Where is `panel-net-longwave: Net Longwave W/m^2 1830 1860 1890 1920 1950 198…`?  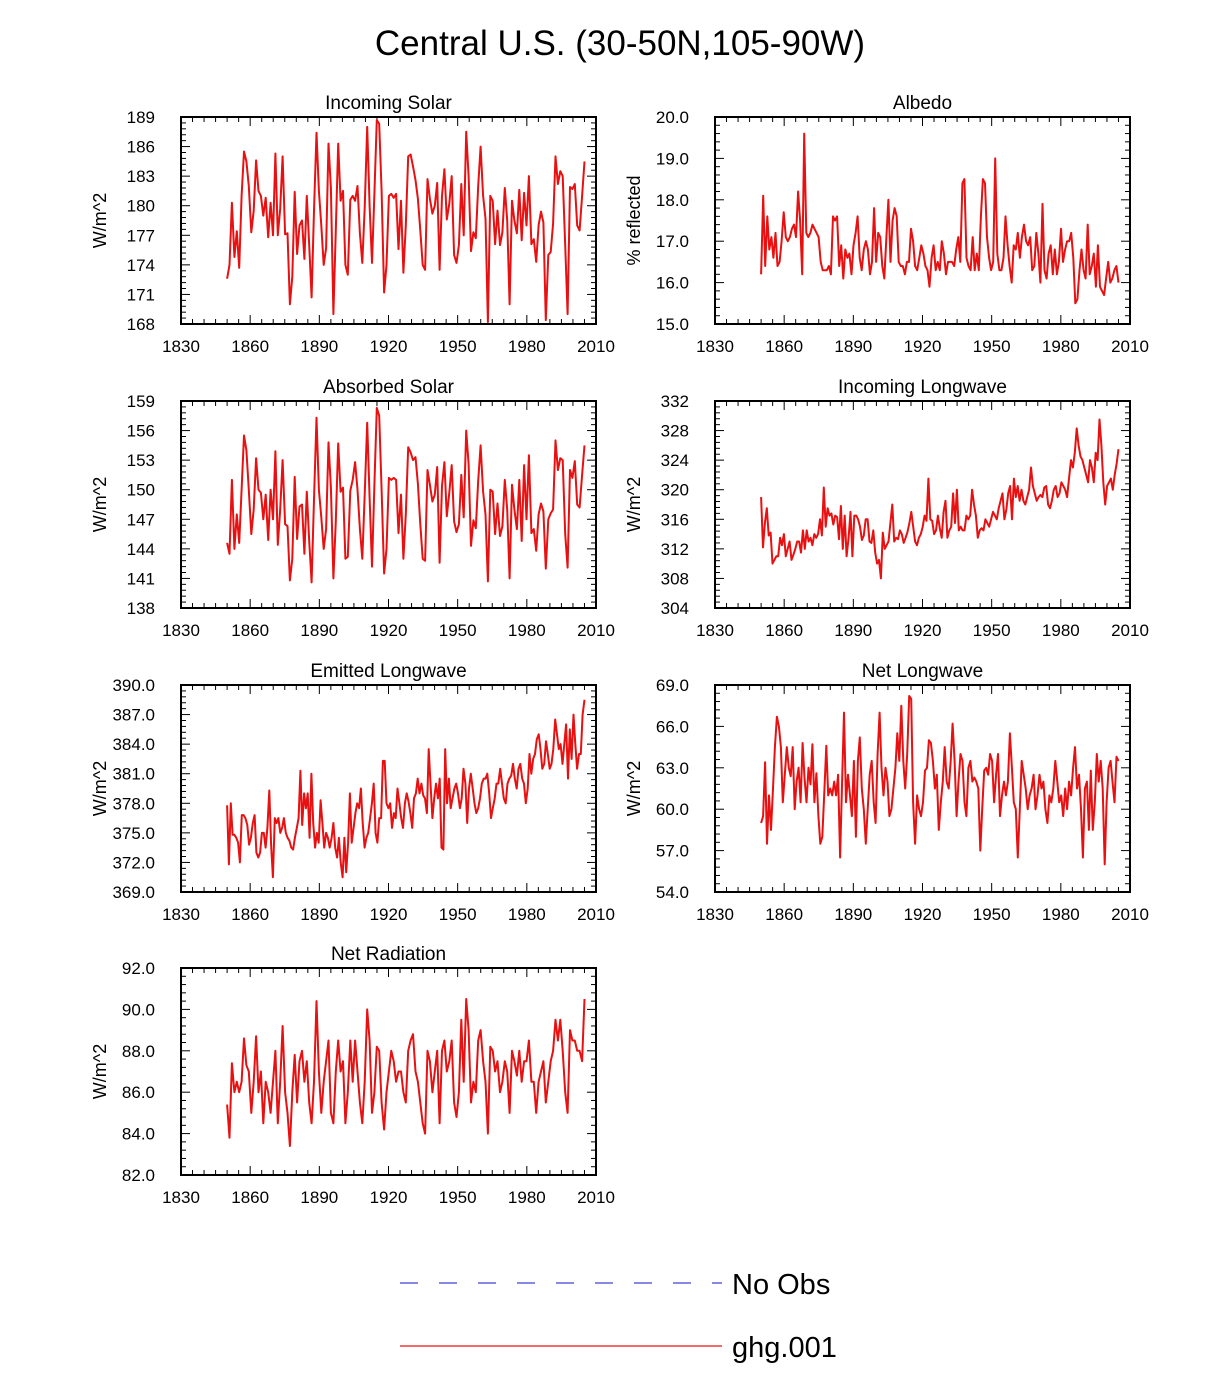 panel-net-longwave: Net Longwave W/m^2 1830 1860 1890 1920 1950 198… is located at coordinates (886, 792).